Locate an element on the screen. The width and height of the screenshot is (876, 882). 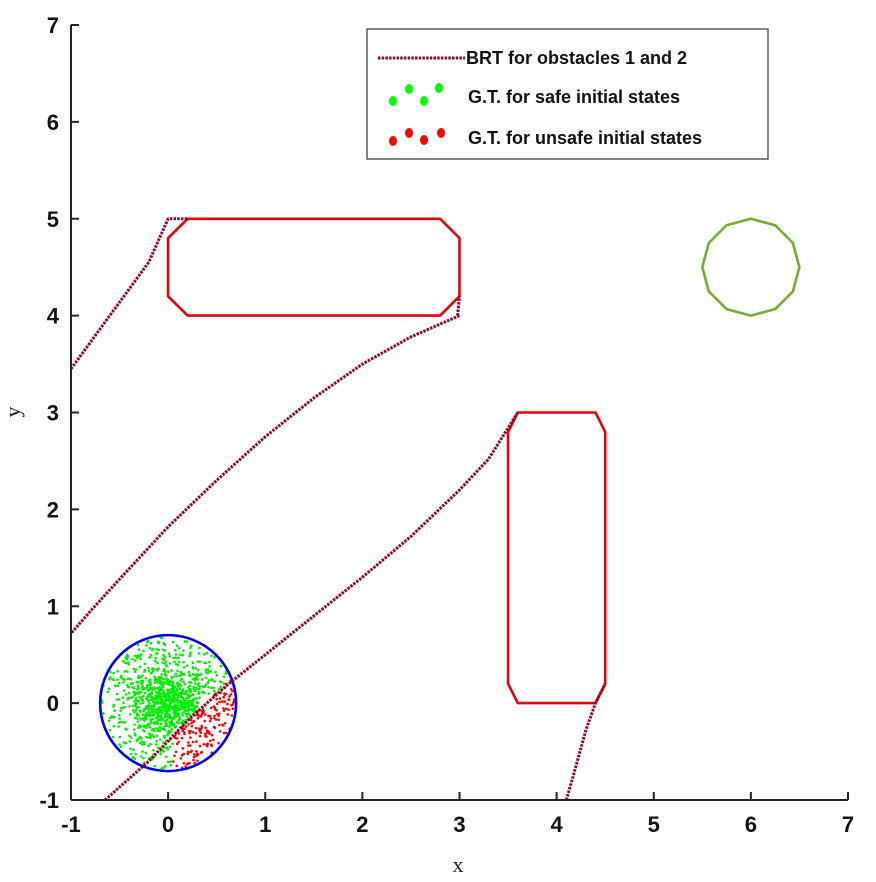
x-tick-label: 6 is located at coordinates (751, 824).